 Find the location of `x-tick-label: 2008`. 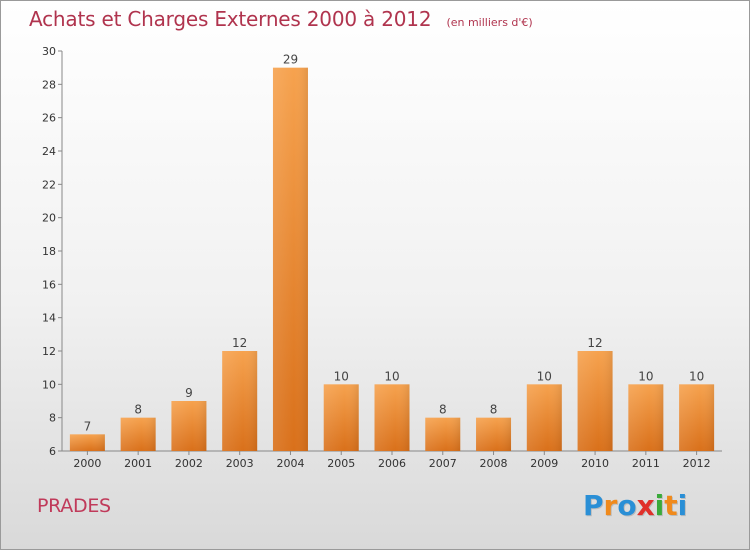

x-tick-label: 2008 is located at coordinates (494, 463).